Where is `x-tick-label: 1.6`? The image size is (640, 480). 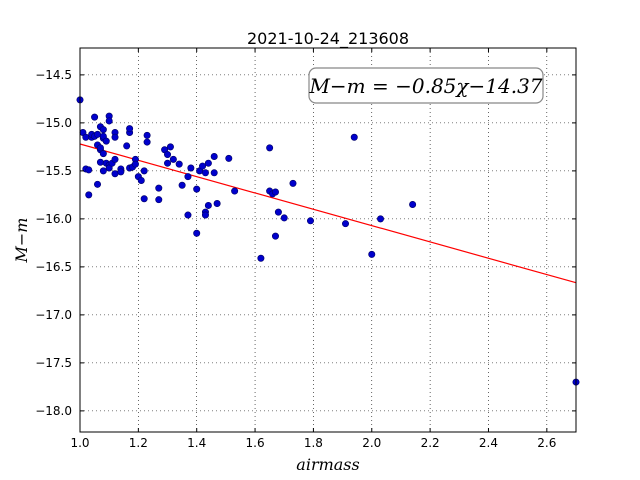
x-tick-label: 1.6 is located at coordinates (255, 443).